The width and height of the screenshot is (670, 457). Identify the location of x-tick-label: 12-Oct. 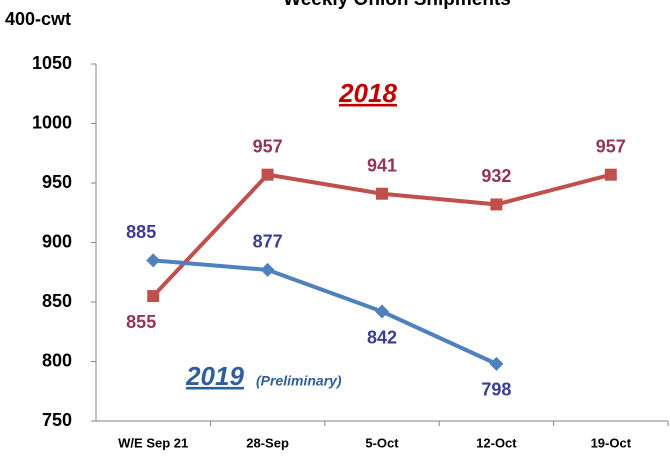
(496, 442).